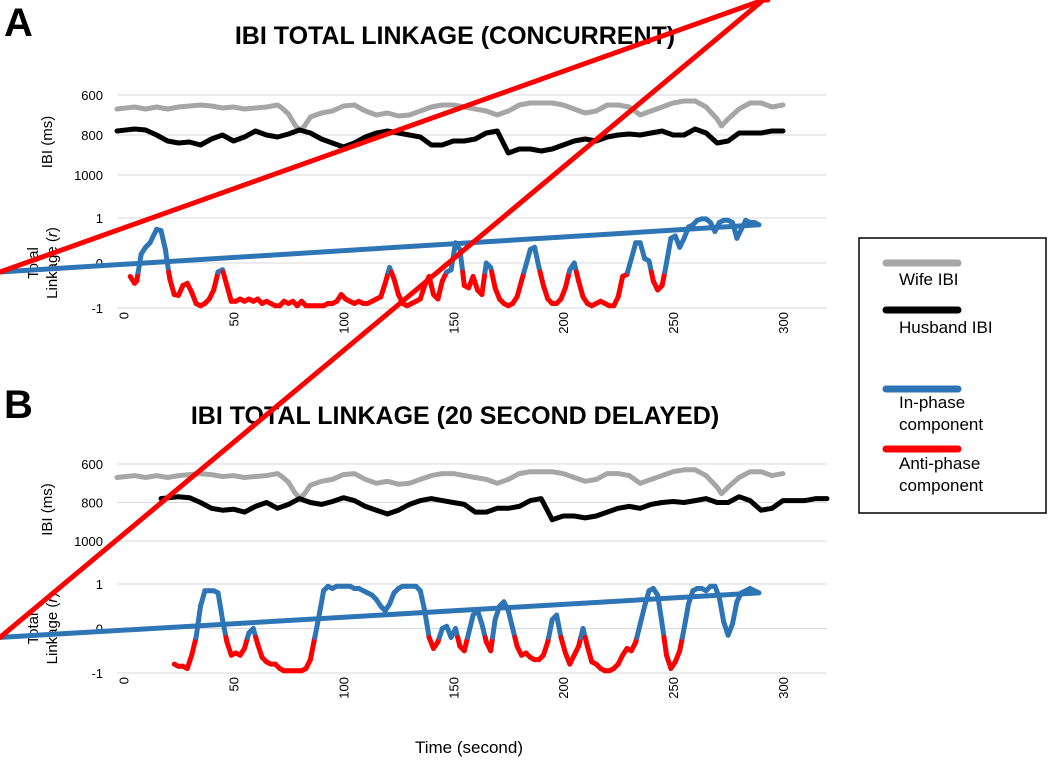  What do you see at coordinates (18, 23) in the screenshot?
I see `panel-letter-a: A` at bounding box center [18, 23].